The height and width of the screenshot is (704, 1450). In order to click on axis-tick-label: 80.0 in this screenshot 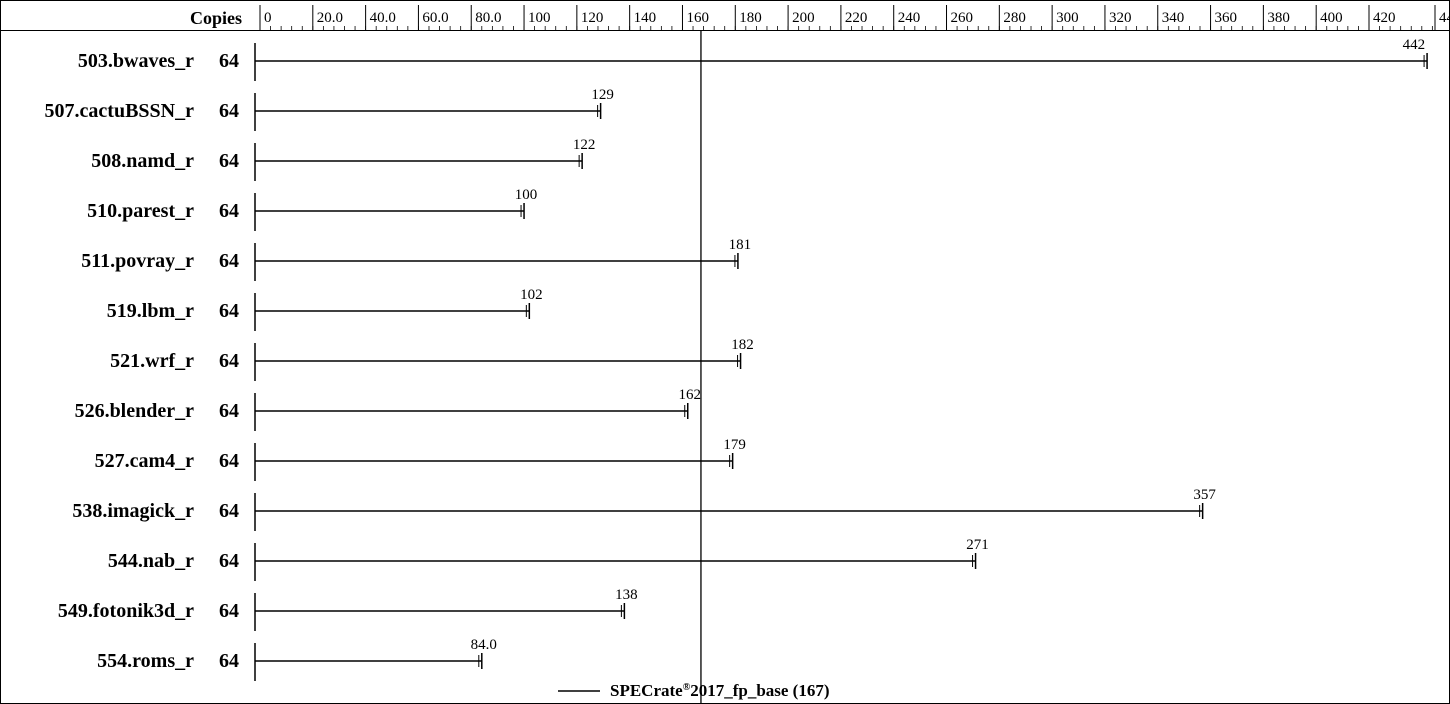, I will do `click(488, 18)`.